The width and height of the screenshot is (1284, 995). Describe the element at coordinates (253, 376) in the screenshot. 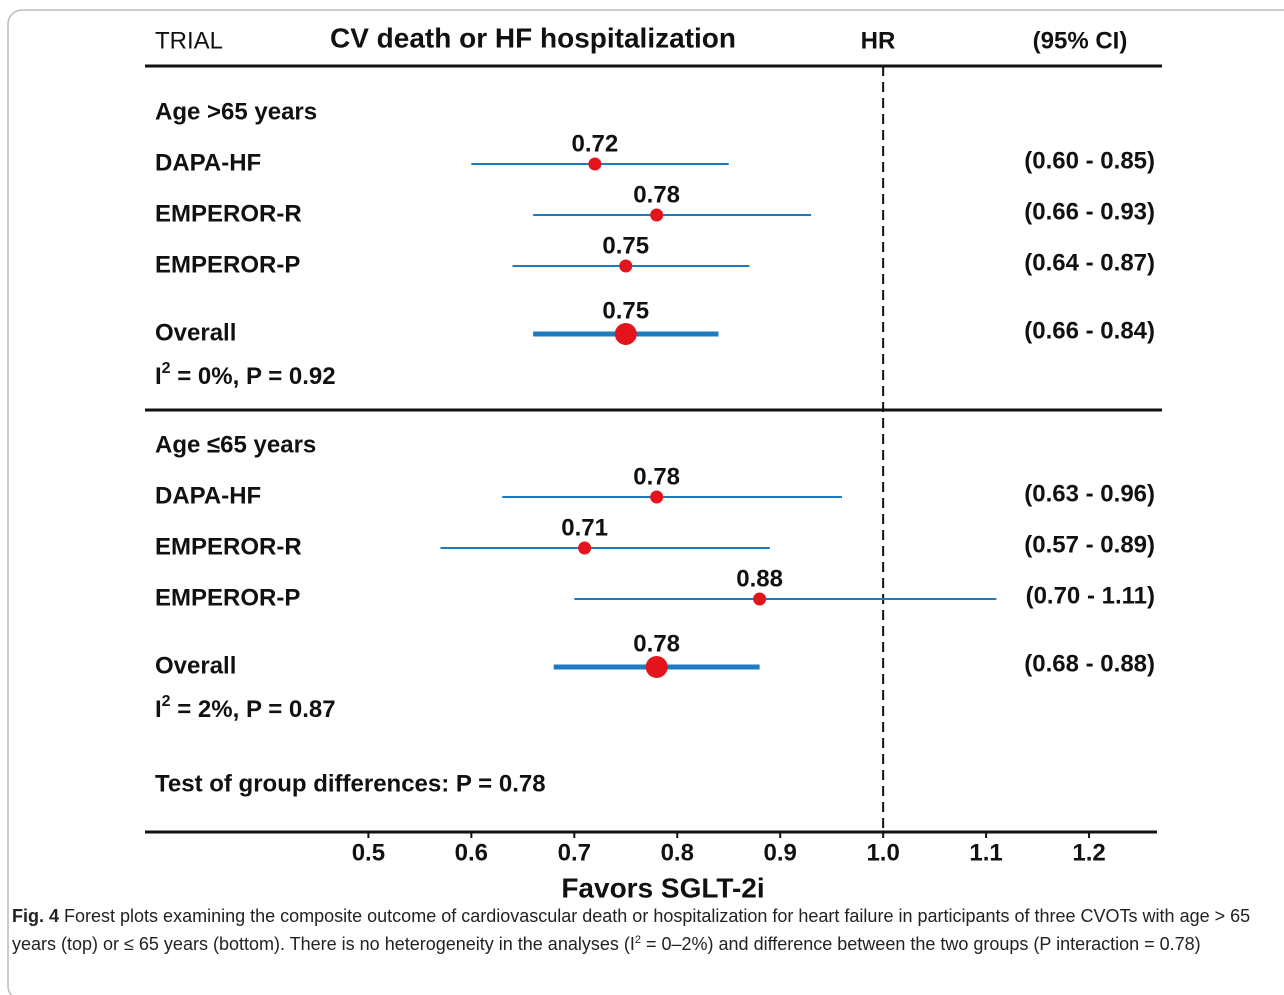

I see `het-rest: = 0%, P = 0.92` at that location.